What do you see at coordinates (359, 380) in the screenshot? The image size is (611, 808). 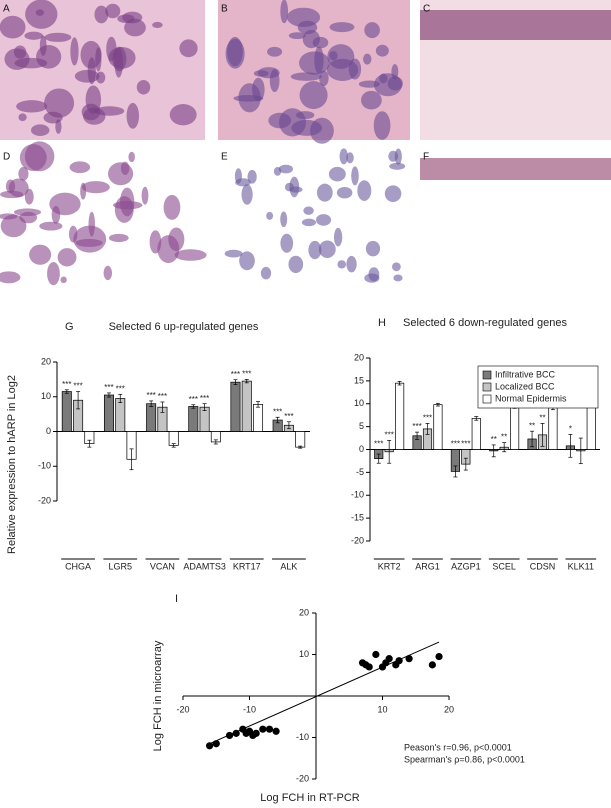 I see `y-tick-label: 15` at bounding box center [359, 380].